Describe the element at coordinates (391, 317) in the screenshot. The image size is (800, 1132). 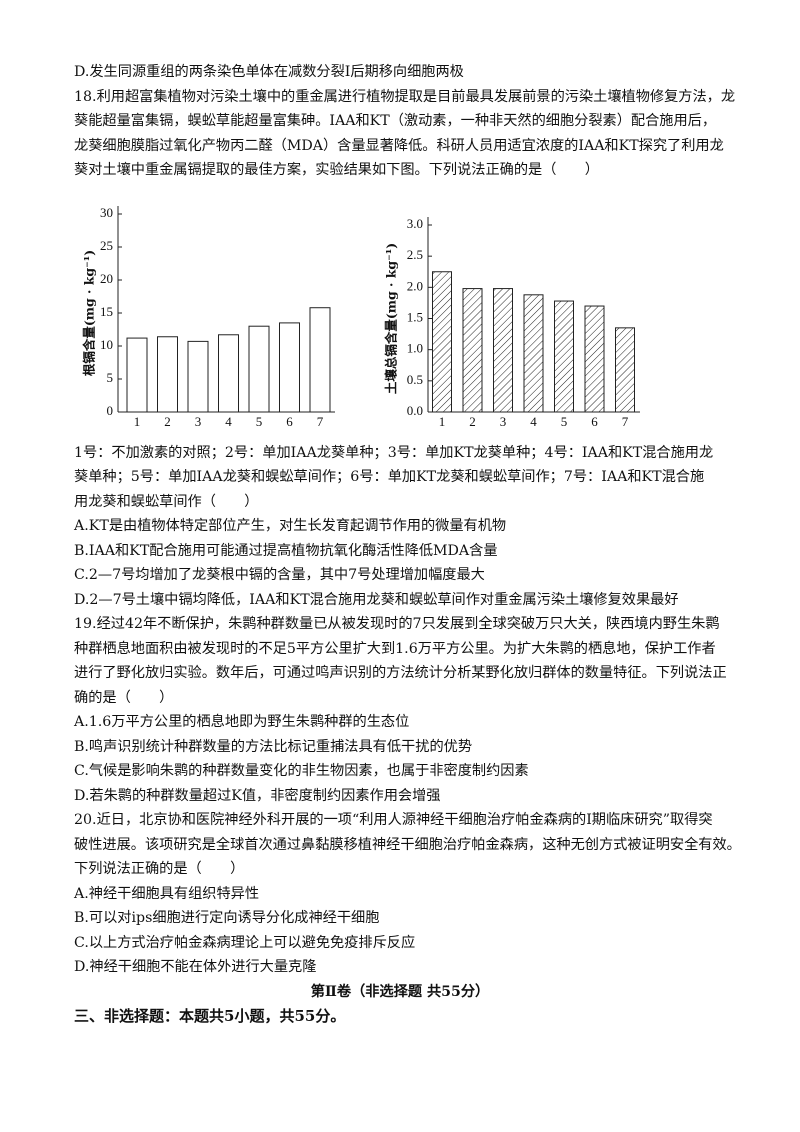
I see `y-axis-label: 土壤总镉含量(mg · kg⁻¹)` at that location.